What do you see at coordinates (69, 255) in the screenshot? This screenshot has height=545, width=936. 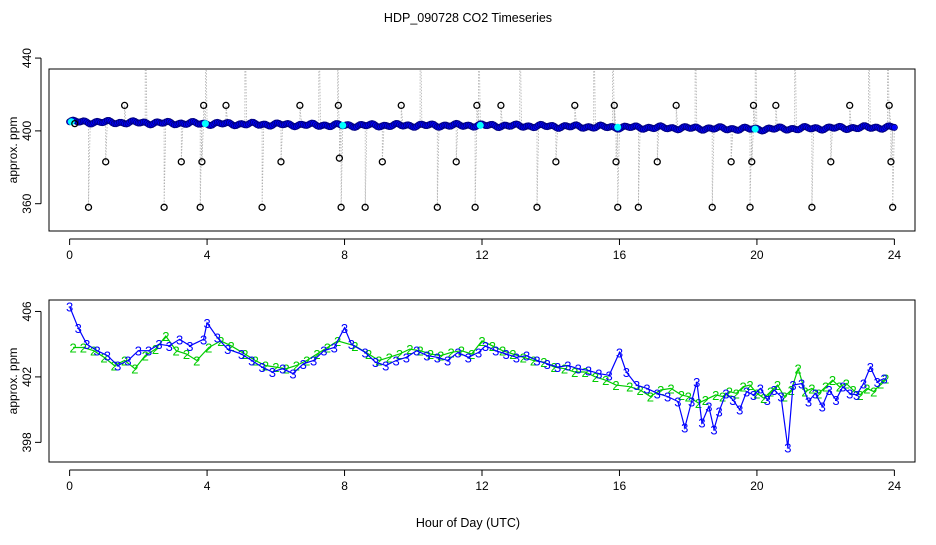 I see `top-x-tick-label: 0` at bounding box center [69, 255].